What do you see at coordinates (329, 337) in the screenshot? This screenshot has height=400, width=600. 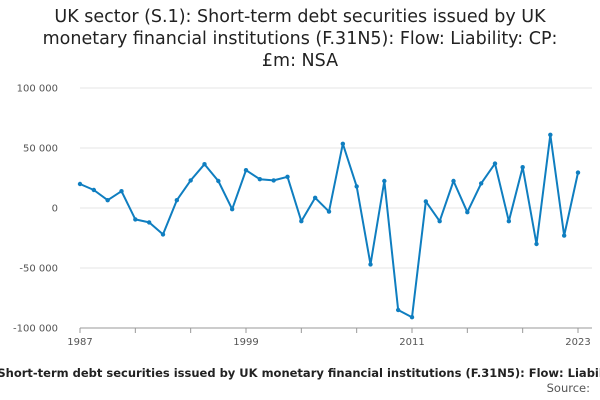 I see `x-axis: 1987 1999 2011 2023` at bounding box center [329, 337].